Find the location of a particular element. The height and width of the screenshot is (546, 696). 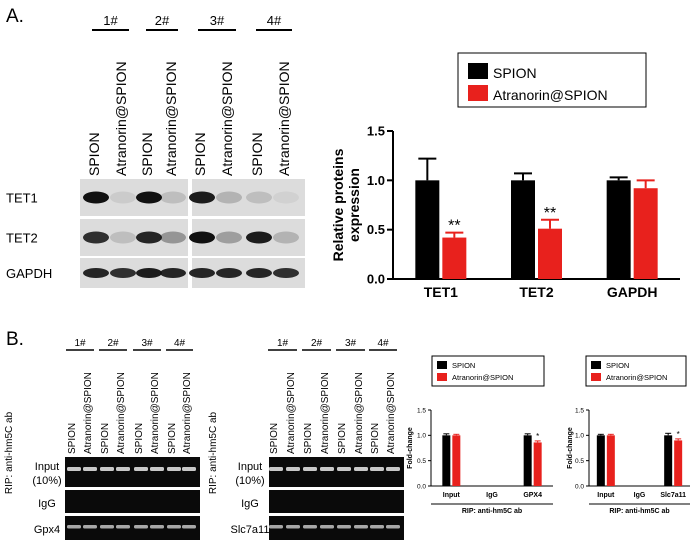

row-label: Slc7a11 is located at coordinates (250, 530).